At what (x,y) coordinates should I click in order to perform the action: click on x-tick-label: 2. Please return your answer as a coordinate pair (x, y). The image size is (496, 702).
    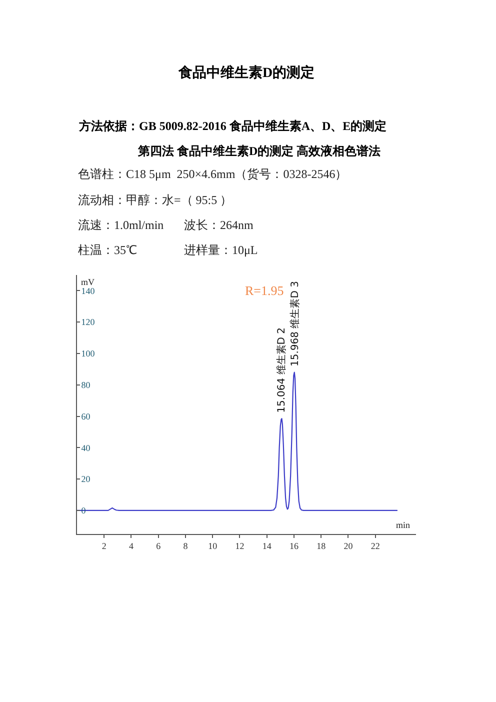
    Looking at the image, I should click on (104, 545).